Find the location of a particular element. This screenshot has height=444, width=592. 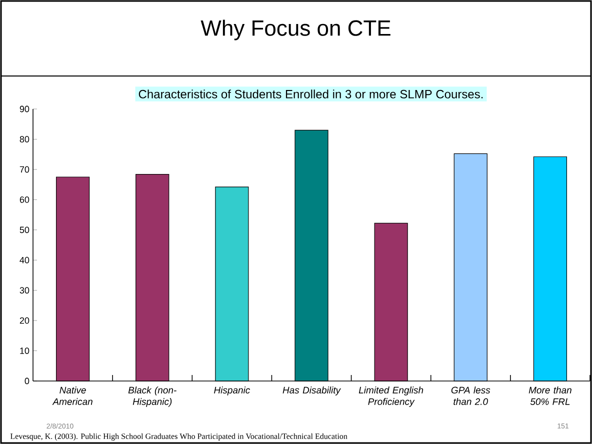

x-tick-label: Limited English Proficiency is located at coordinates (391, 396).